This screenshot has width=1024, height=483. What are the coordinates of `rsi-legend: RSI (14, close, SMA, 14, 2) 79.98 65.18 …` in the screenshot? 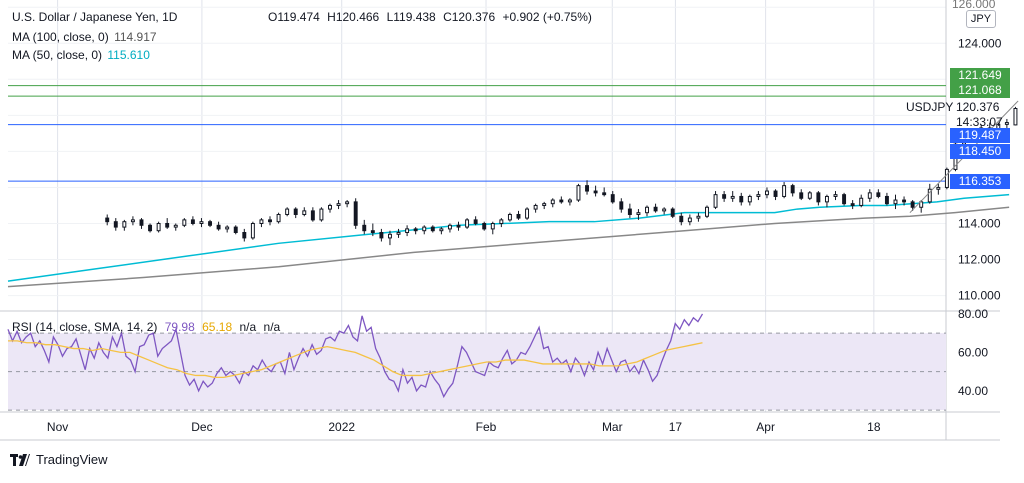 It's located at (148, 327).